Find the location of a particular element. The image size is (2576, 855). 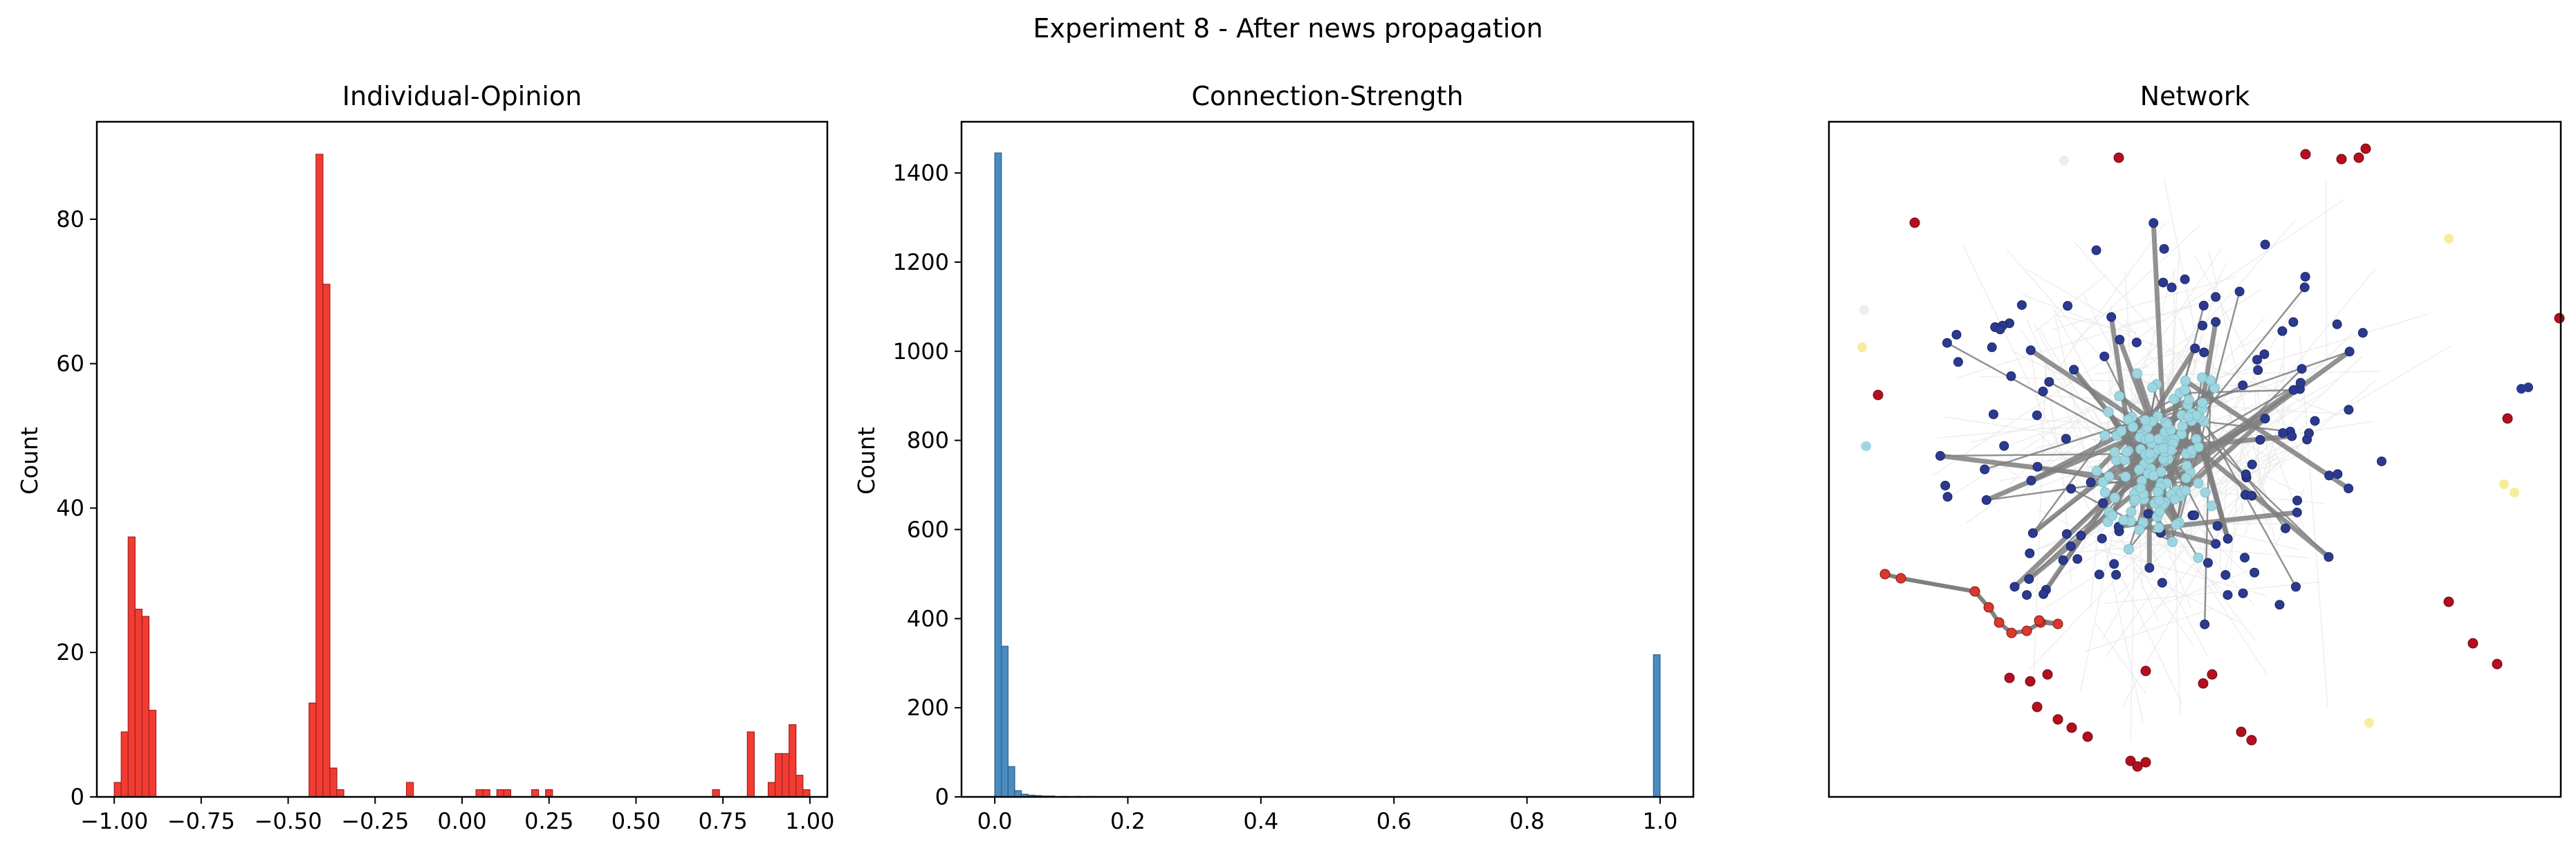

connection-y-axis-label: Count is located at coordinates (866, 461).